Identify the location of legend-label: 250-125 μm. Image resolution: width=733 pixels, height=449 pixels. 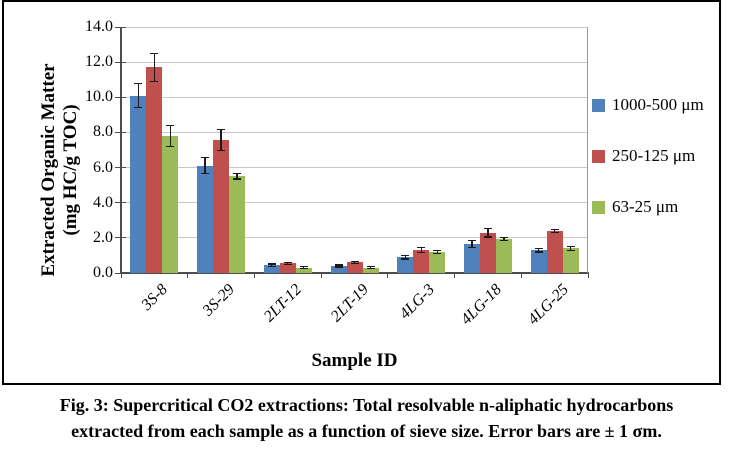
(654, 155).